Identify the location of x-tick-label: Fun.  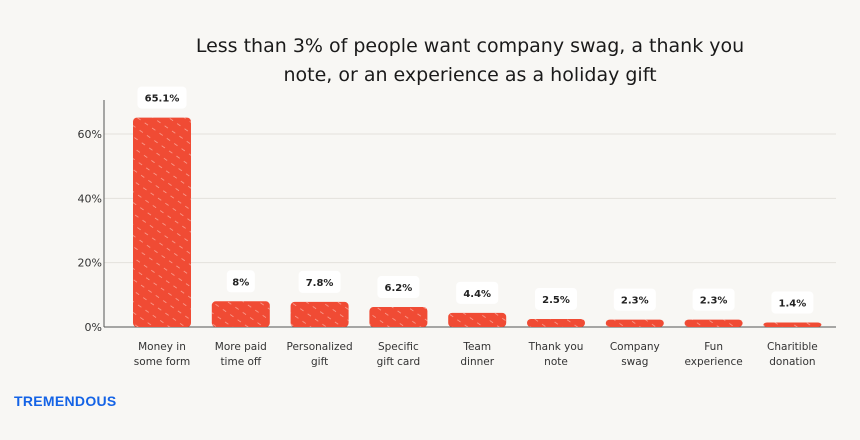
(713, 347).